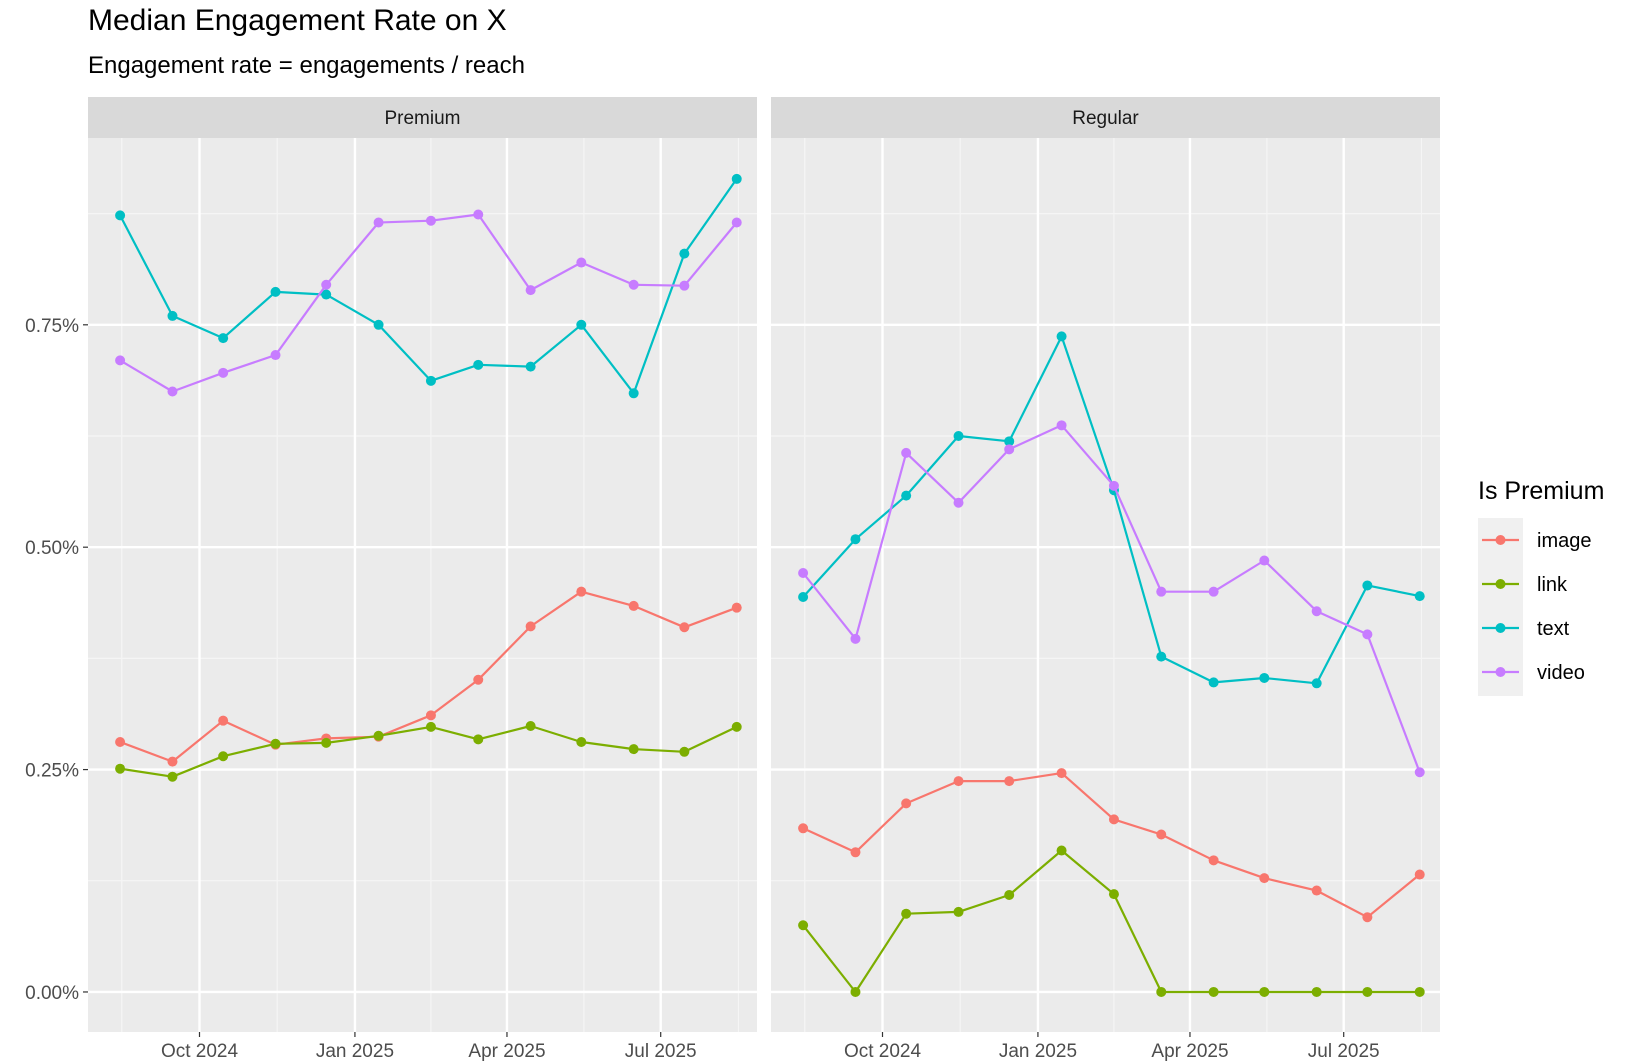 This screenshot has height=1064, width=1642. Describe the element at coordinates (1561, 673) in the screenshot. I see `legend-label: video` at that location.